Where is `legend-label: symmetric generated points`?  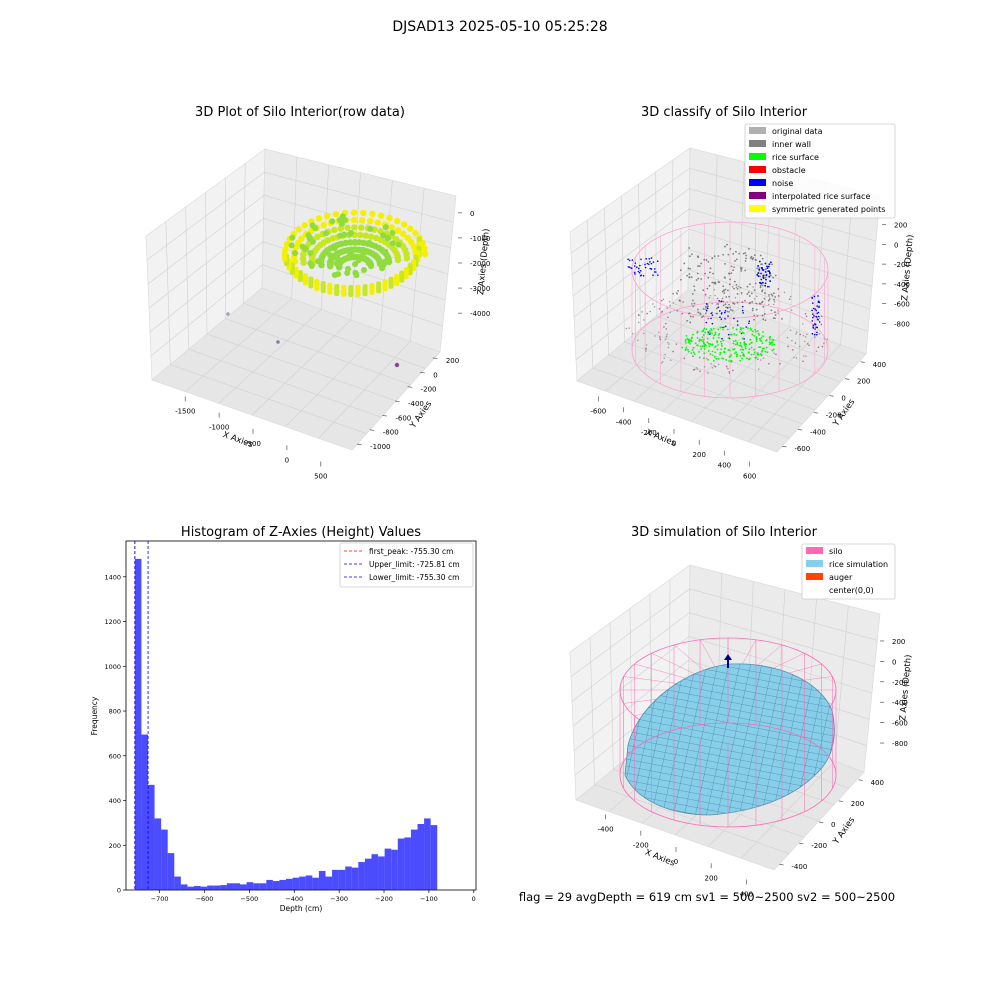
legend-label: symmetric generated points is located at coordinates (828, 209).